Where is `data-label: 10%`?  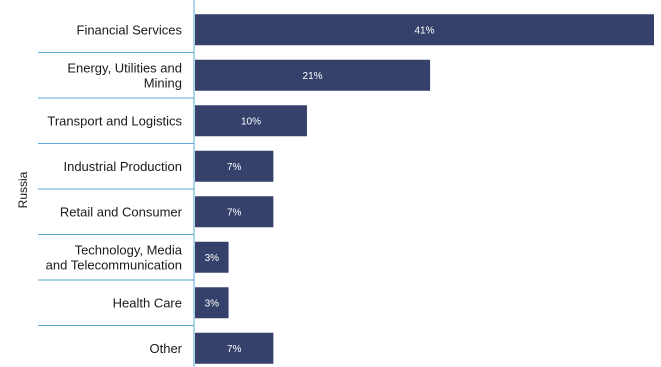 data-label: 10% is located at coordinates (251, 121).